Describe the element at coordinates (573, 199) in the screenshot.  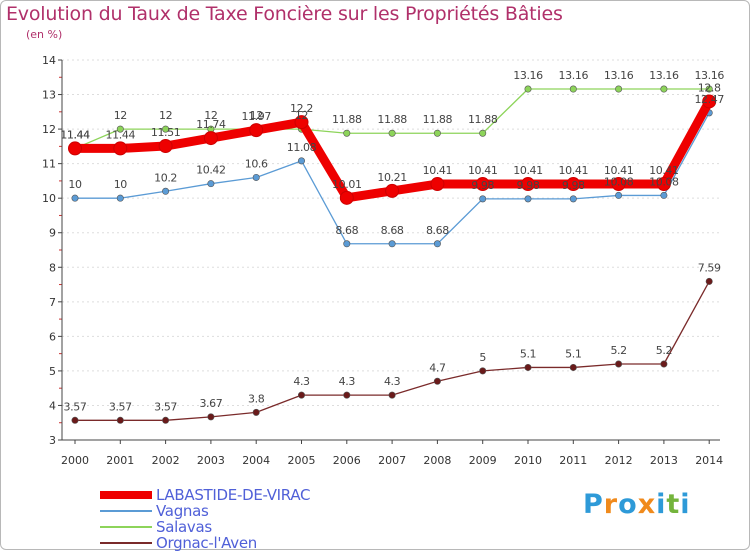
I see `series-point-vagnas-2011` at that location.